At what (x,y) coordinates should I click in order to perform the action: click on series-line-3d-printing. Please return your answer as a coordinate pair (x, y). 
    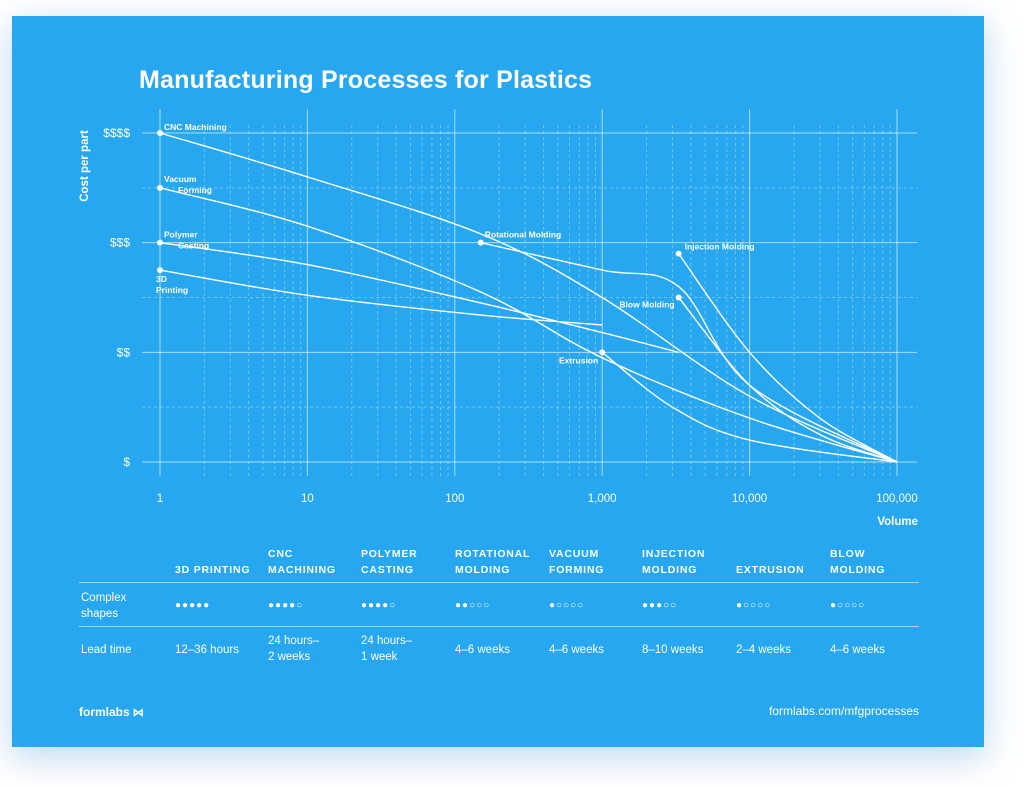
    Looking at the image, I should click on (381, 297).